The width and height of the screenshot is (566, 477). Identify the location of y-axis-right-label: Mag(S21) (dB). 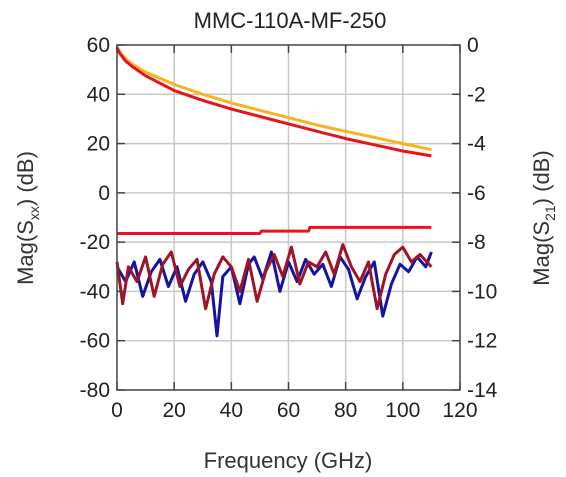
(543, 217).